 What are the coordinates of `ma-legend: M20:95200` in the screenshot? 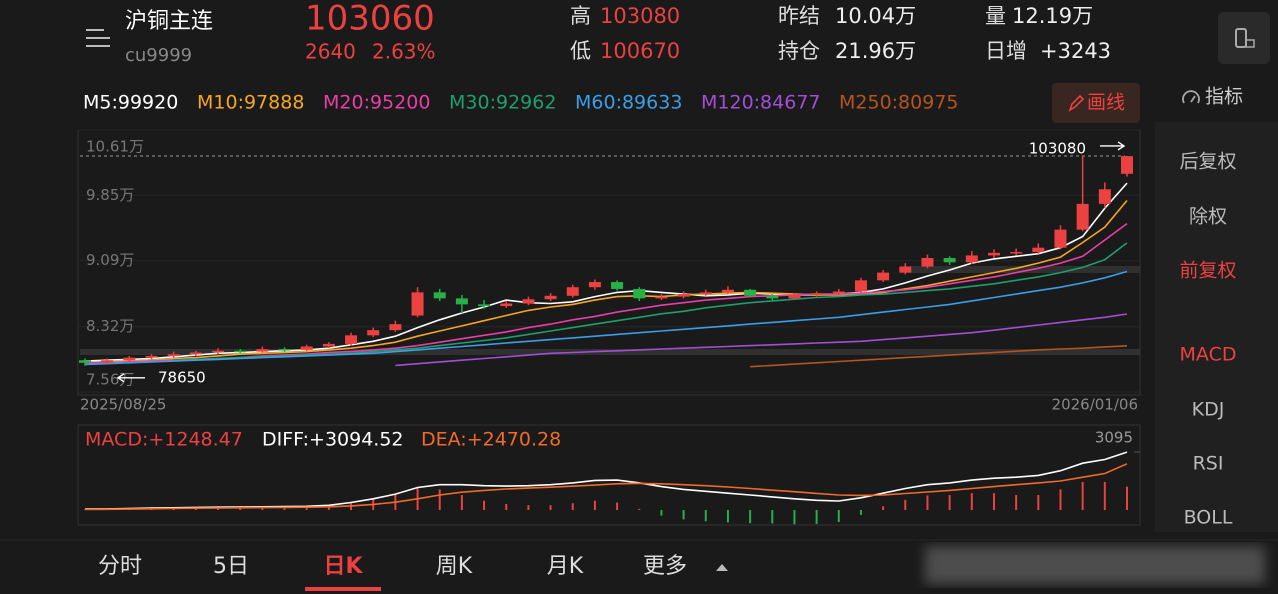 It's located at (376, 103).